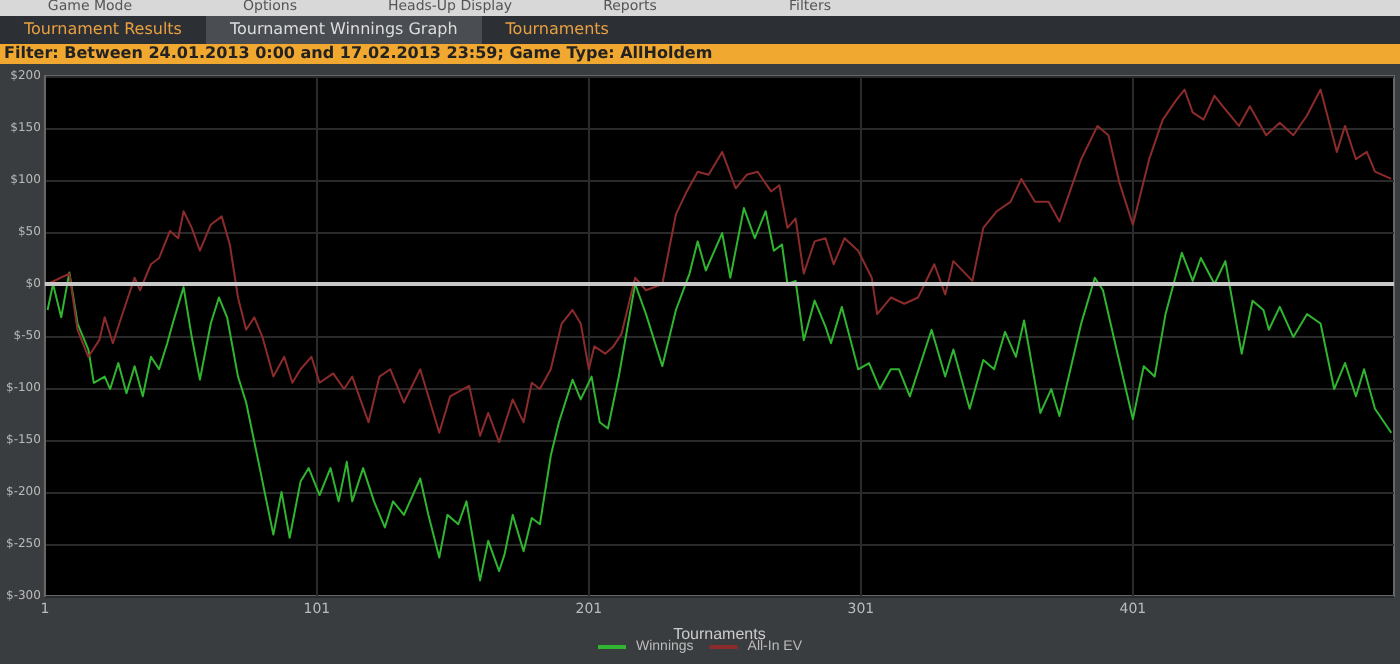 This screenshot has width=1400, height=664. Describe the element at coordinates (700, 54) in the screenshot. I see `chart-title: Filter: Between 24.01.2013 0:00 and 17.02.2013 23:59; Game Type: AllHoldem` at that location.